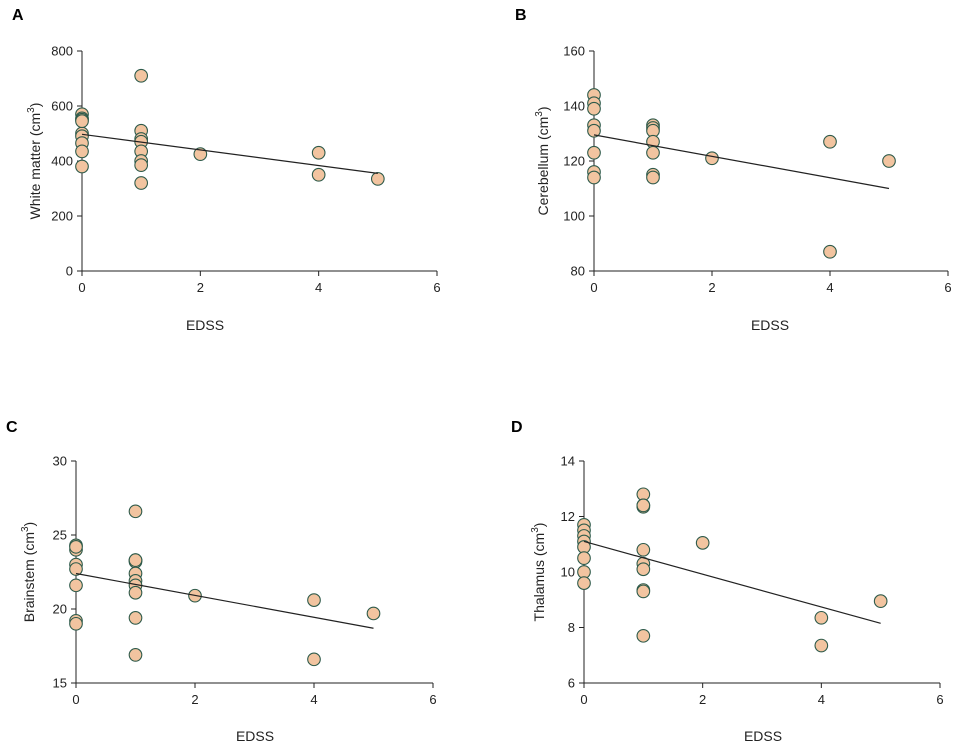 The width and height of the screenshot is (957, 745). What do you see at coordinates (69, 271) in the screenshot?
I see `panel-a-y-tick-label: 0` at bounding box center [69, 271].